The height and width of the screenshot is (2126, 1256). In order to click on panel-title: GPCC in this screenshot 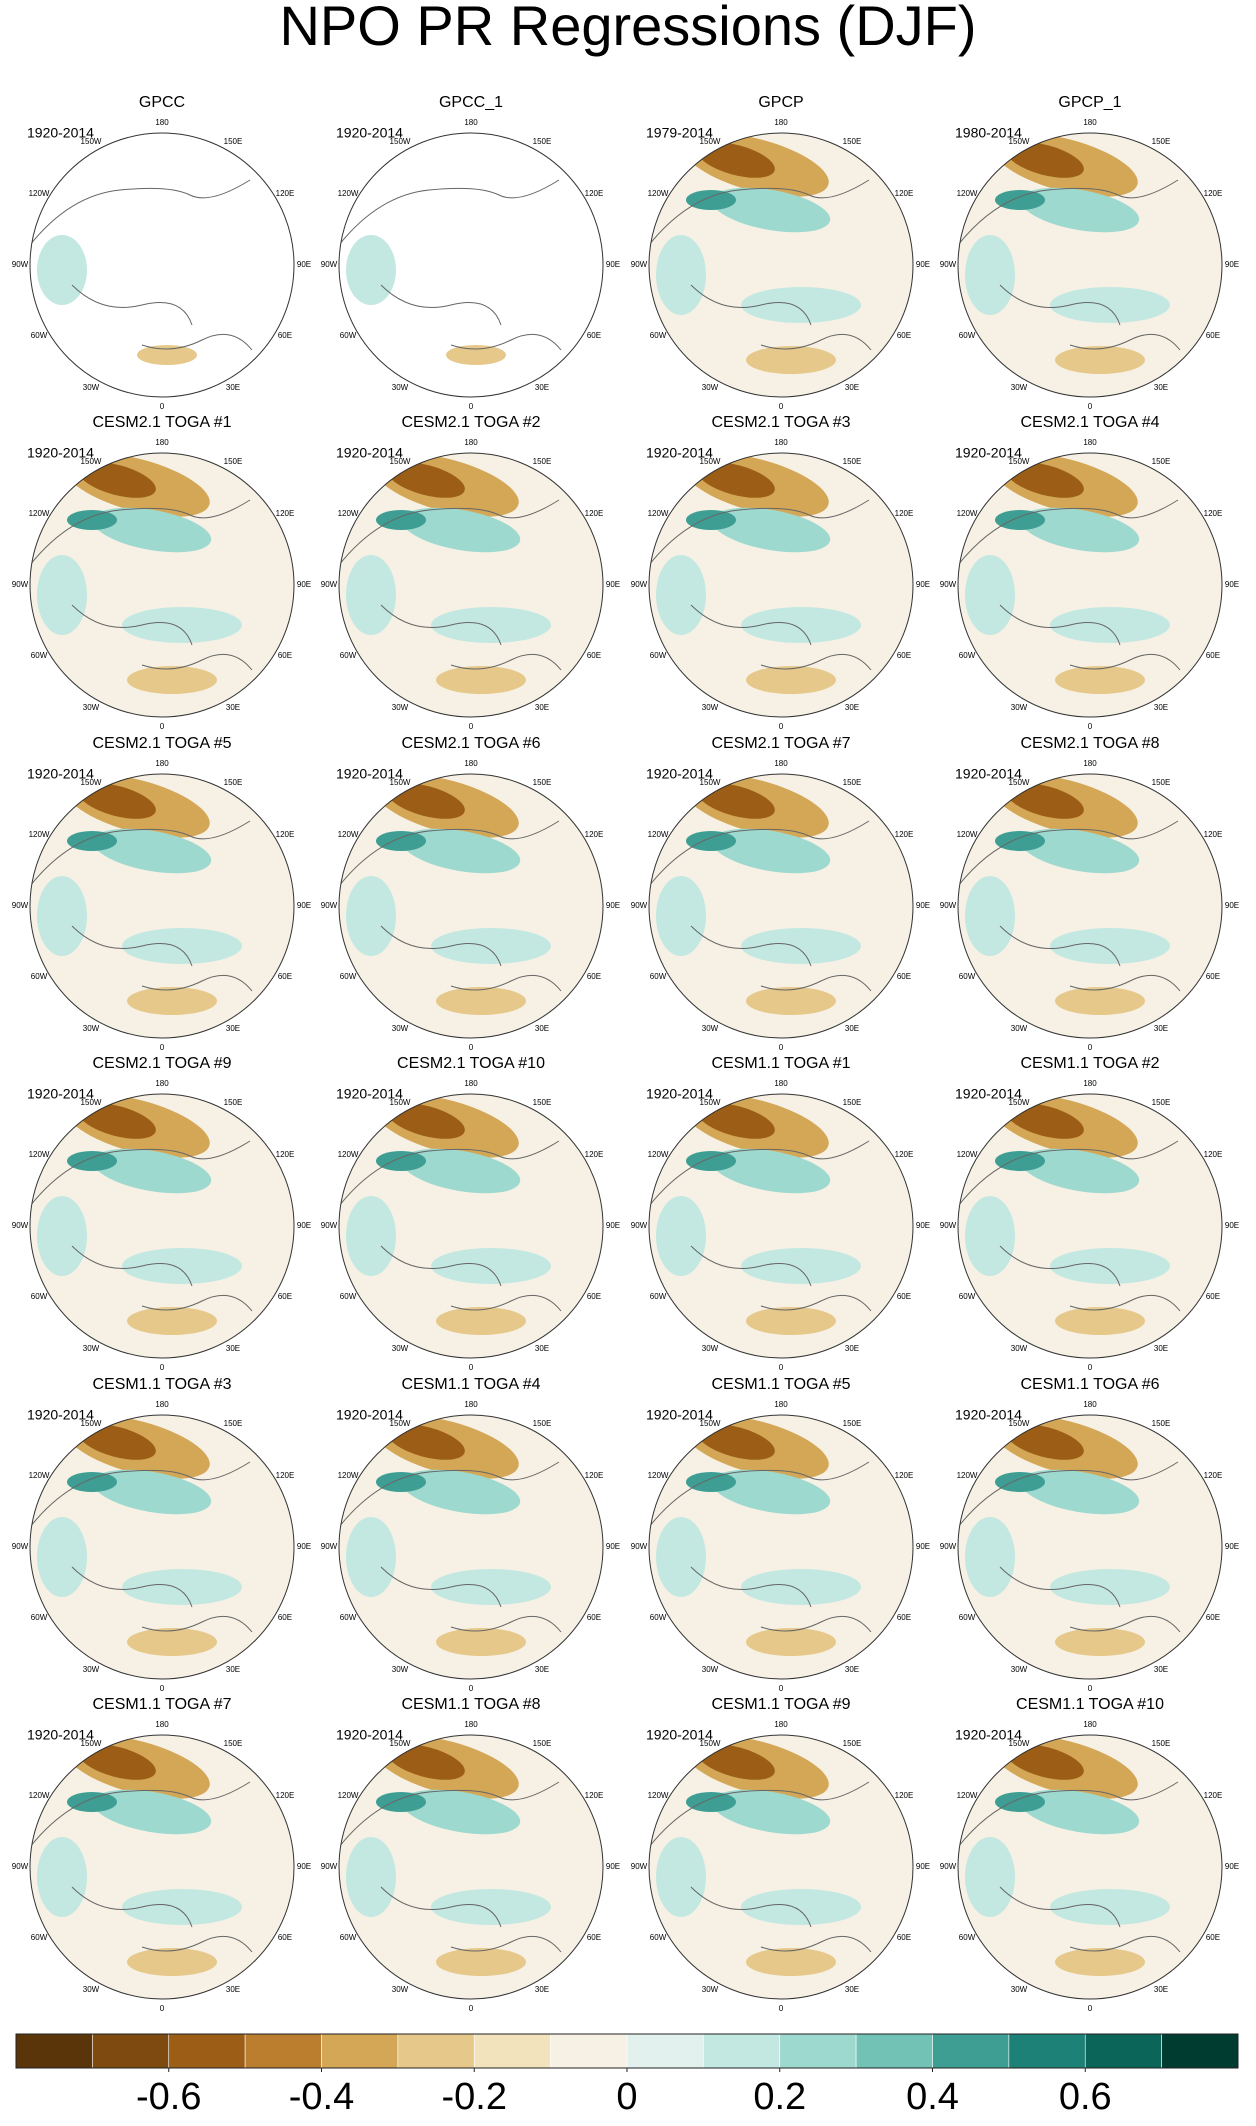, I will do `click(162, 102)`.